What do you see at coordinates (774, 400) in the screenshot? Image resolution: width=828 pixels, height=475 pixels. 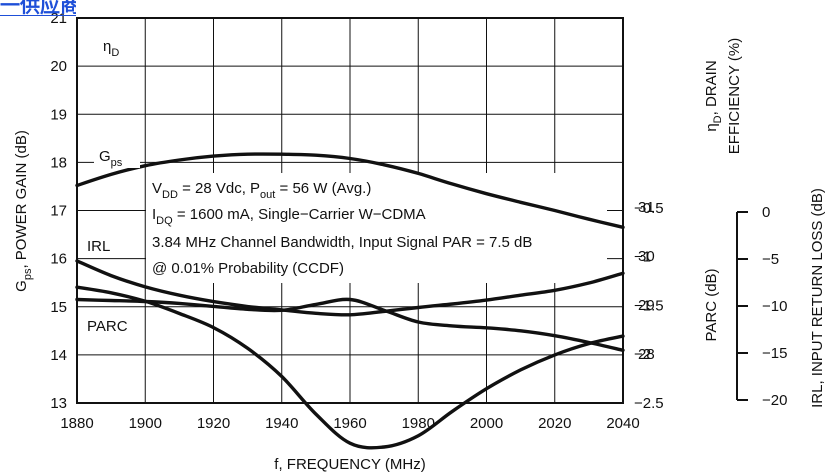 I see `irl-tick-label: −20` at bounding box center [774, 400].